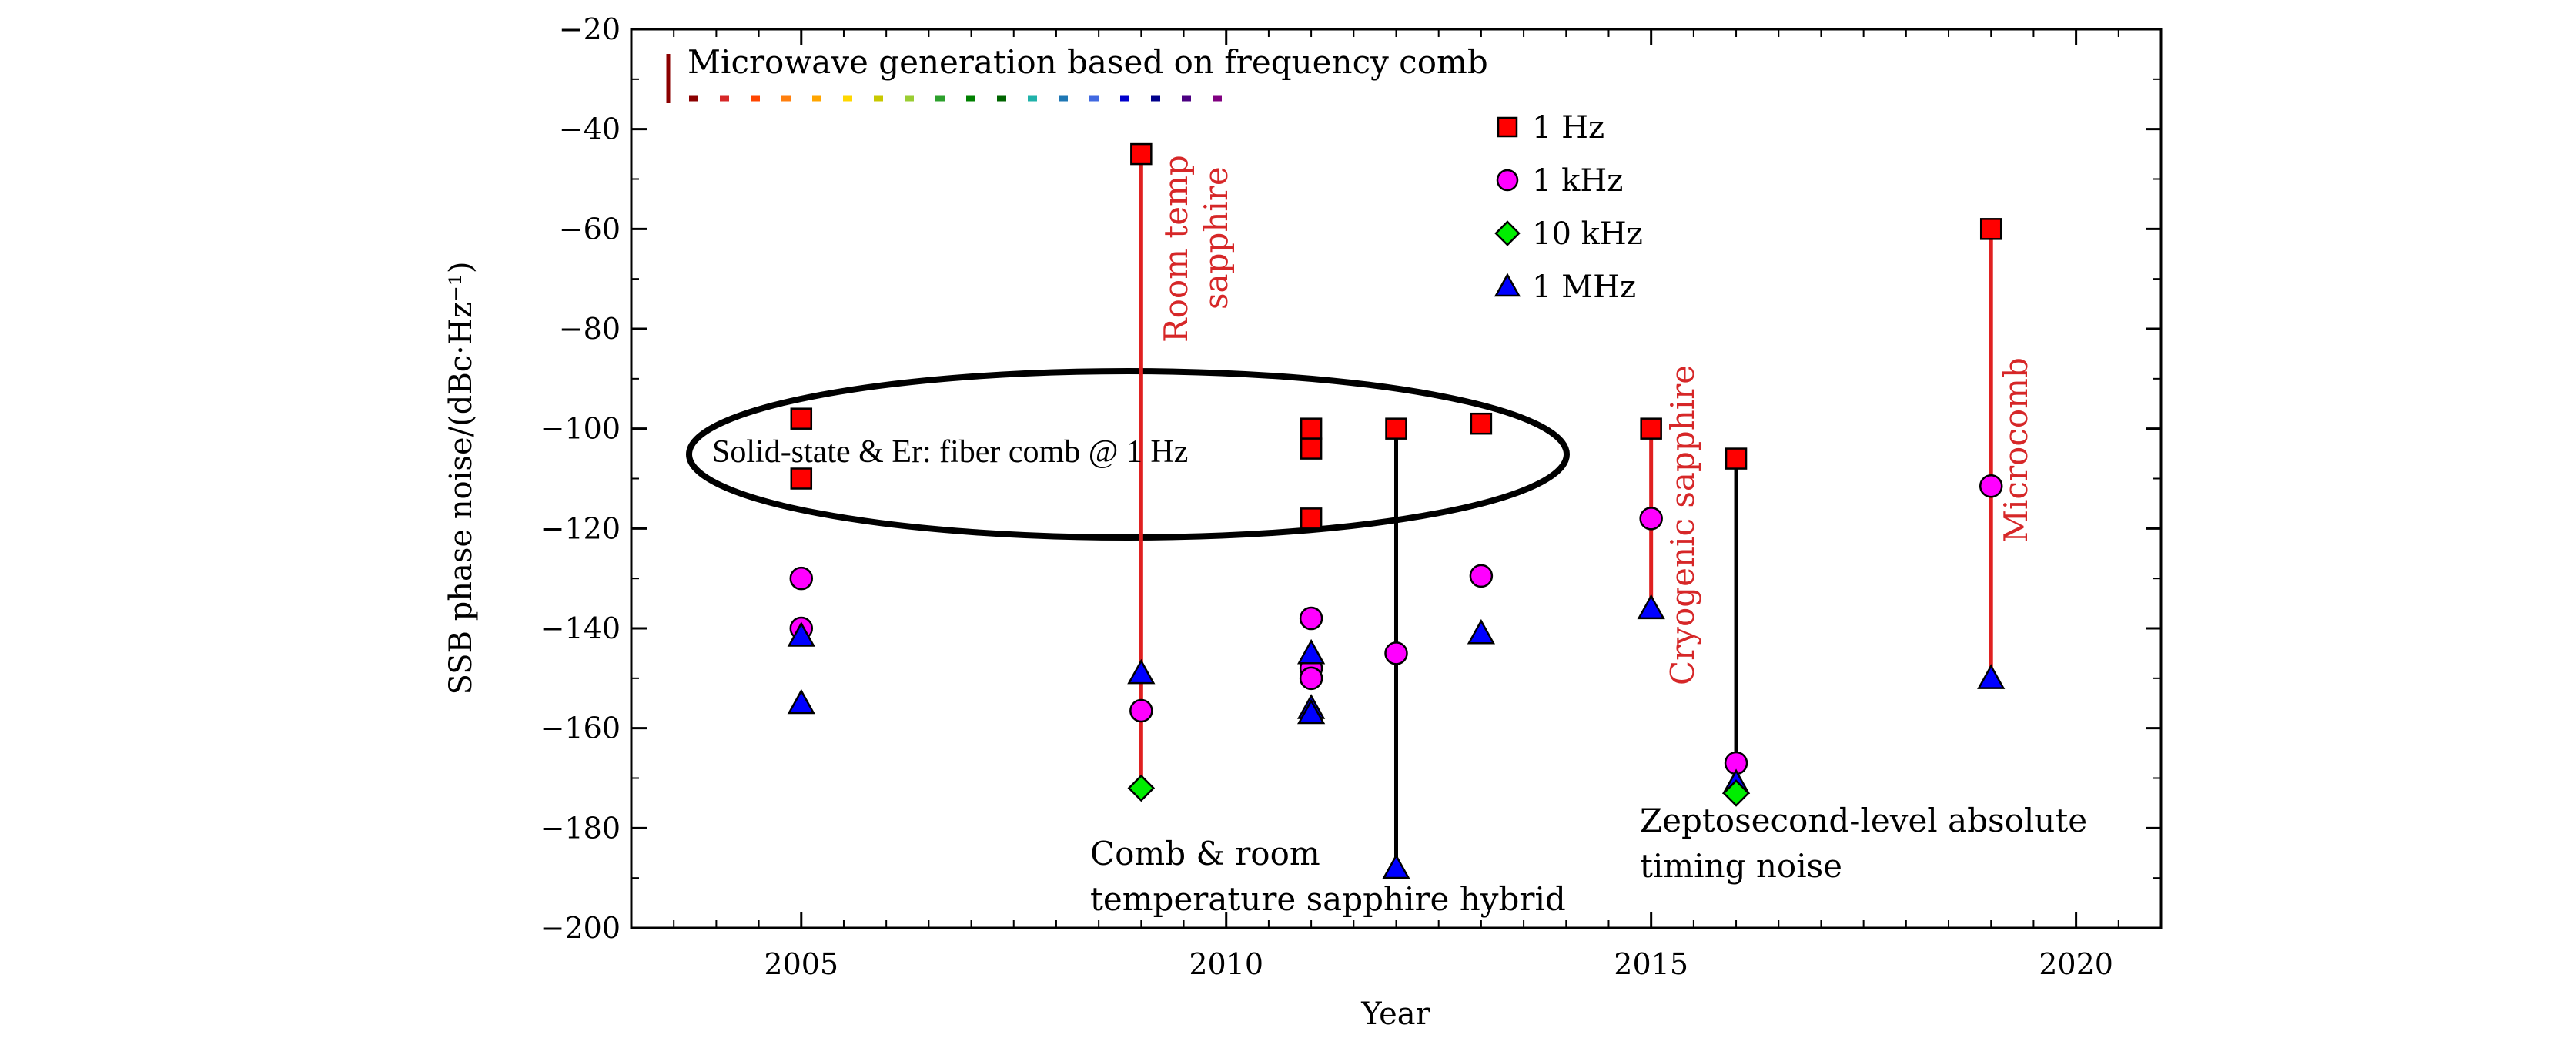 The width and height of the screenshot is (2576, 1038). Describe the element at coordinates (1328, 899) in the screenshot. I see `comb-room-label-line2: temperature sapphire hybrid` at that location.